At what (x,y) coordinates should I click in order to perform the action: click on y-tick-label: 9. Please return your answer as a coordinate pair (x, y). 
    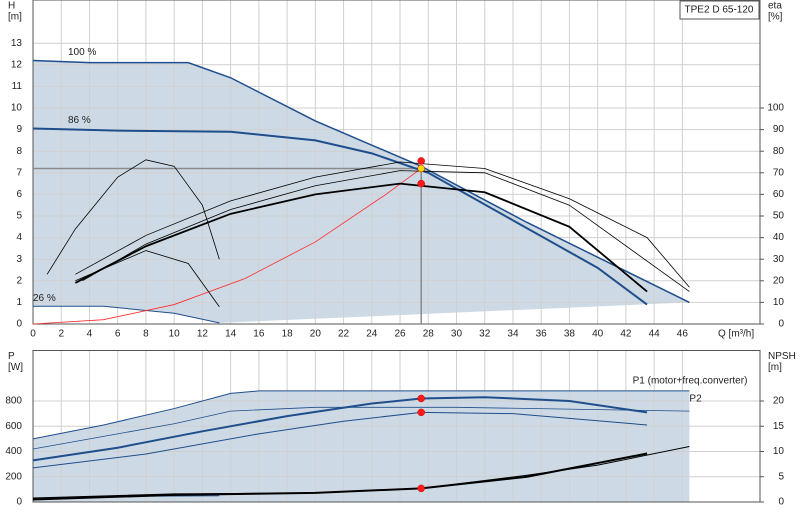
    Looking at the image, I should click on (19, 129).